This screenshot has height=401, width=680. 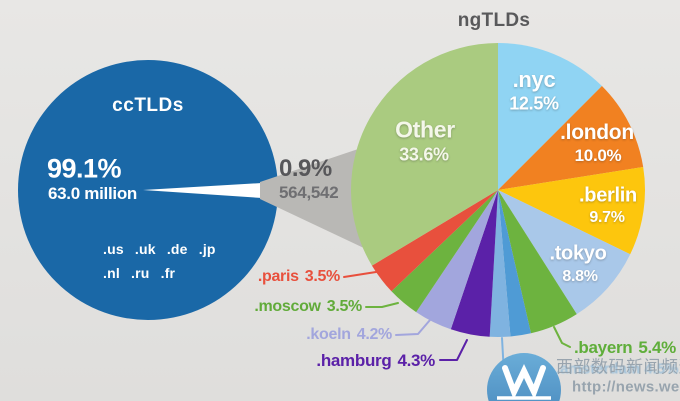 I want to click on ngtld-chart-title: ngTLDs, so click(x=494, y=20).